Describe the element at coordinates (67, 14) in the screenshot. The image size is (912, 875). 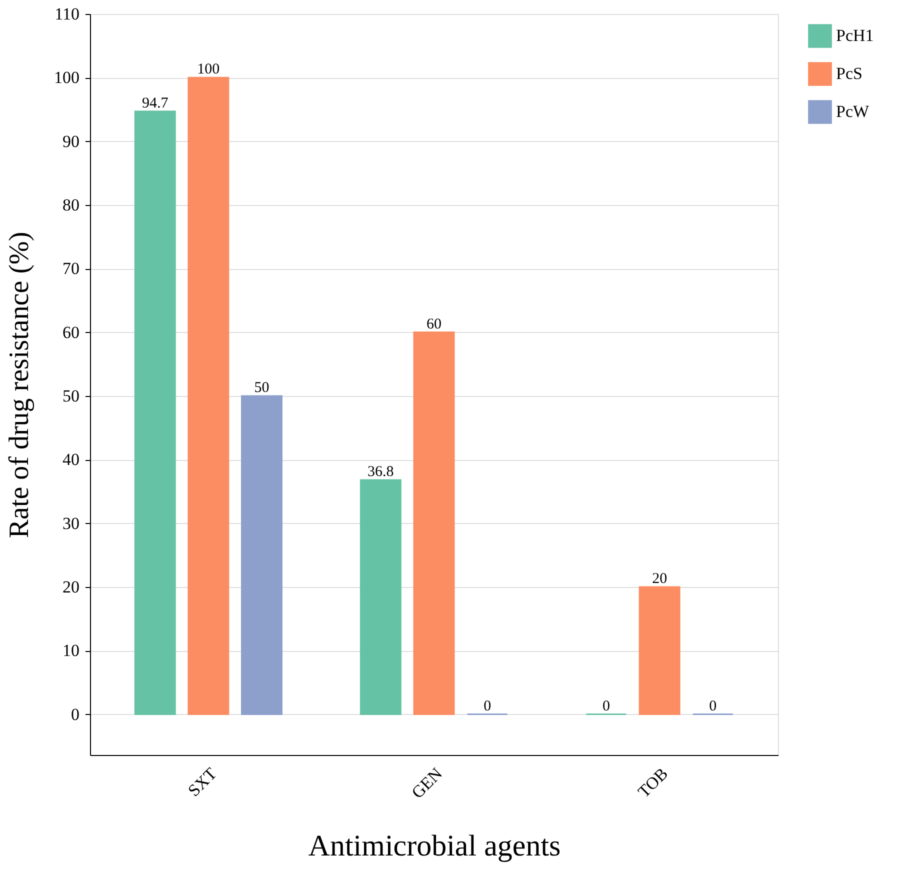
I see `y-tick-label: 110` at that location.